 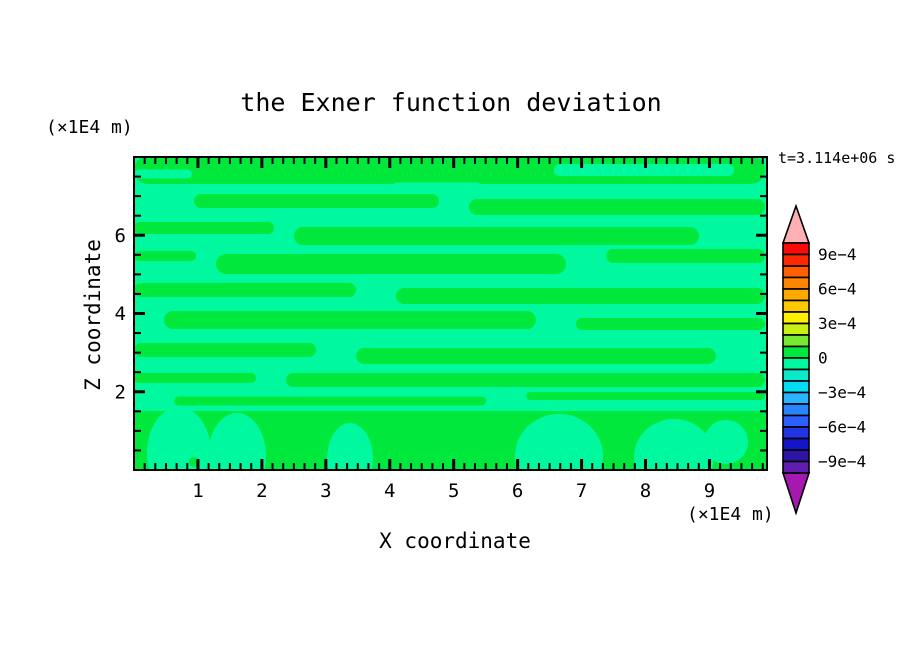 I want to click on x-tick-label: 4, so click(x=389, y=491).